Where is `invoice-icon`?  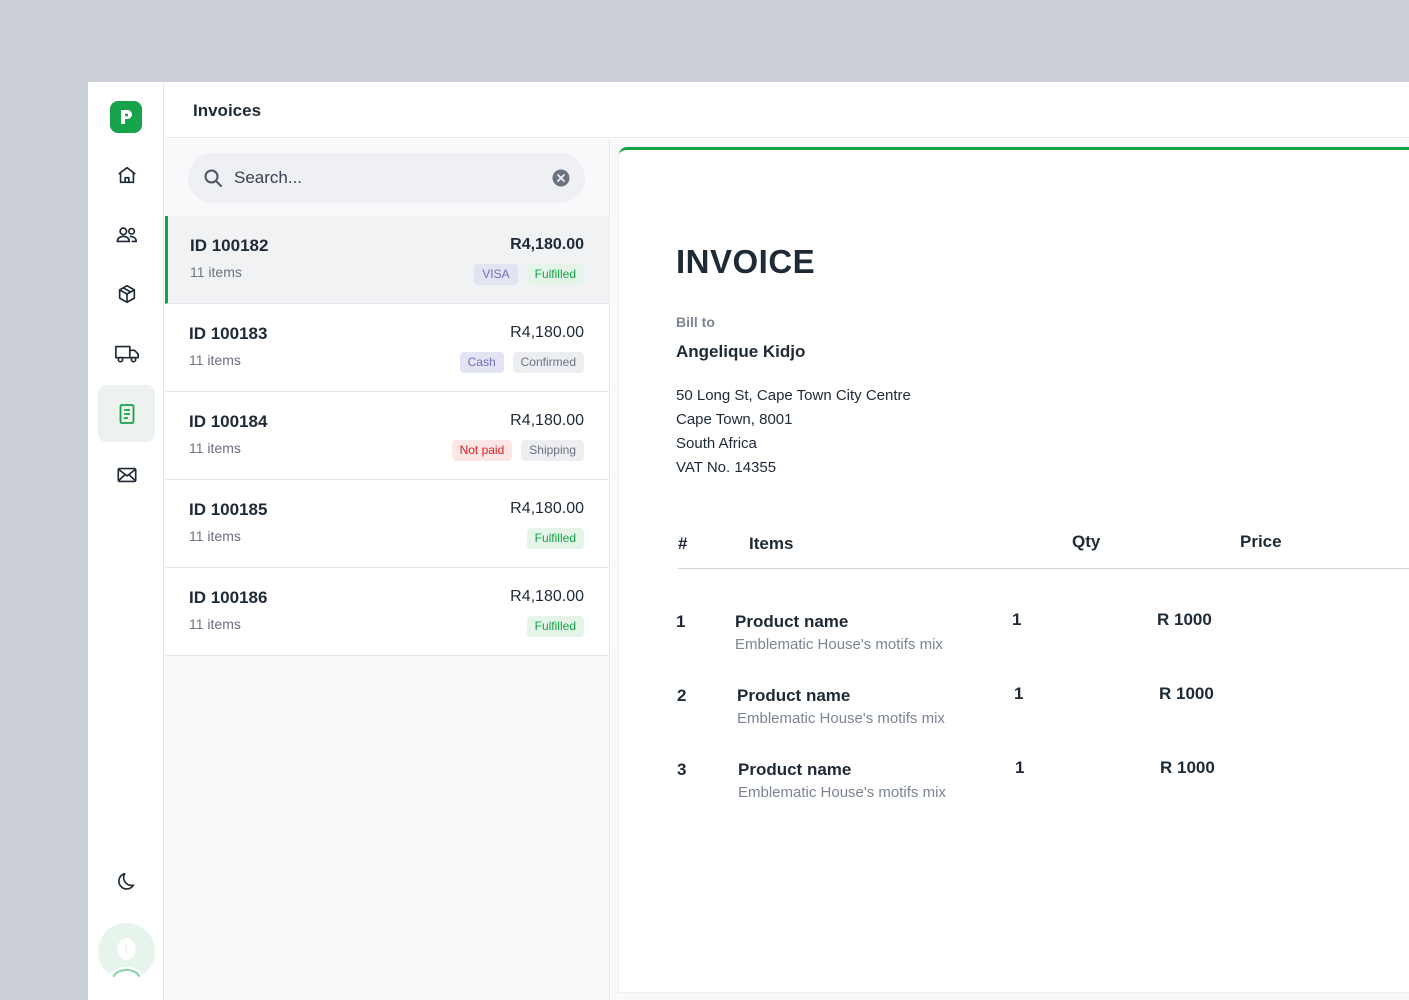 invoice-icon is located at coordinates (126, 413).